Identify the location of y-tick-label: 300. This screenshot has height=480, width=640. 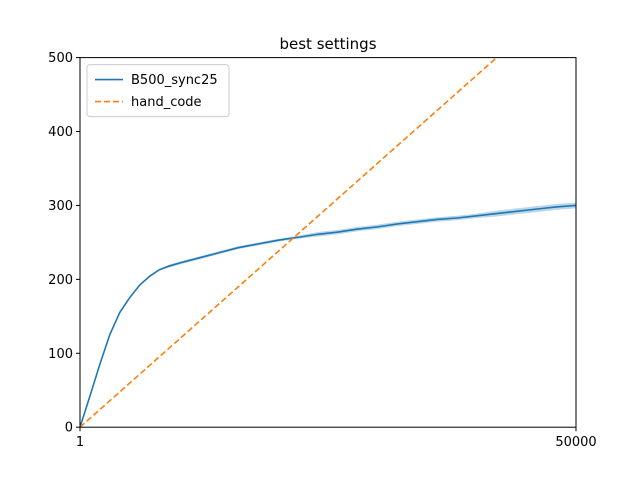
(60, 206).